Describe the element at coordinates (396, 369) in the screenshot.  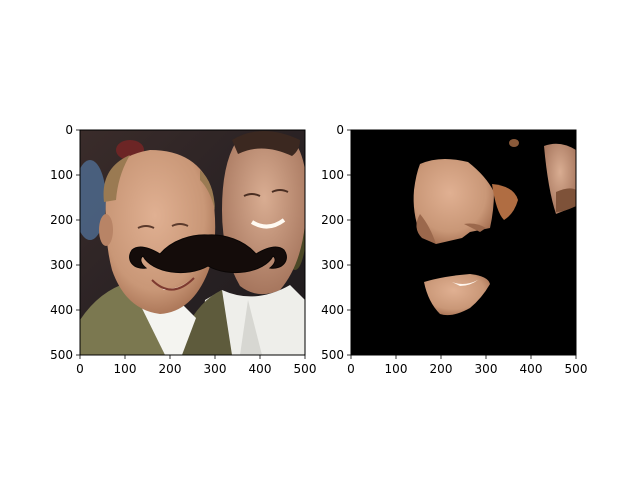
I see `right-xtick-label: 100` at that location.